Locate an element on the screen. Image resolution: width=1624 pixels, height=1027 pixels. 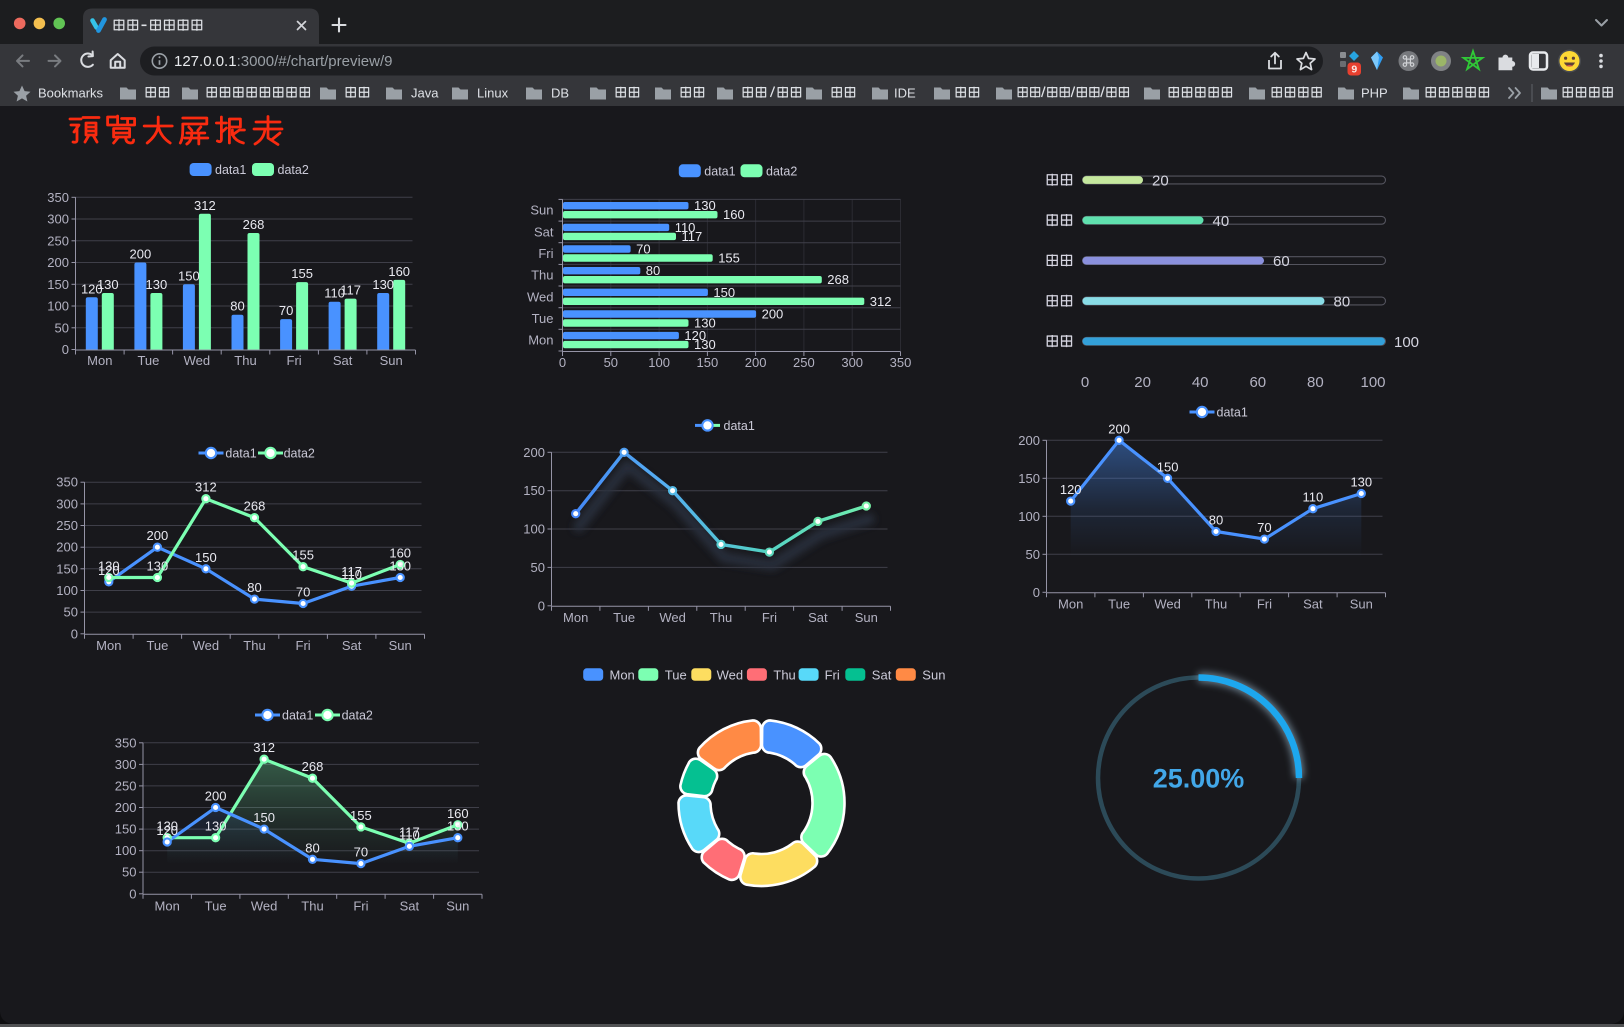
svg-text: 9 is located at coordinates (1354, 70).